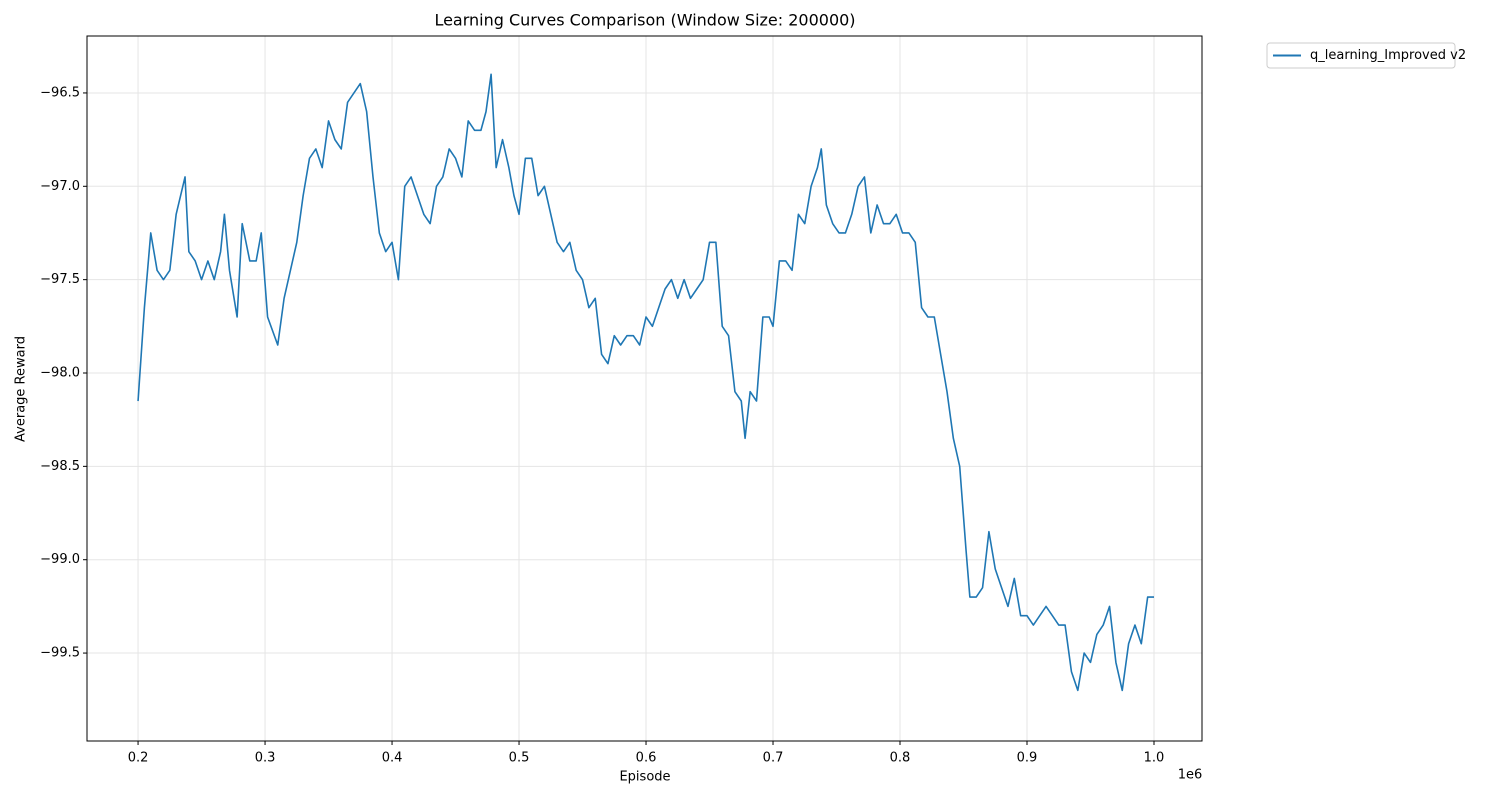 The width and height of the screenshot is (1500, 800). I want to click on x-tick-label: 1.0, so click(1154, 758).